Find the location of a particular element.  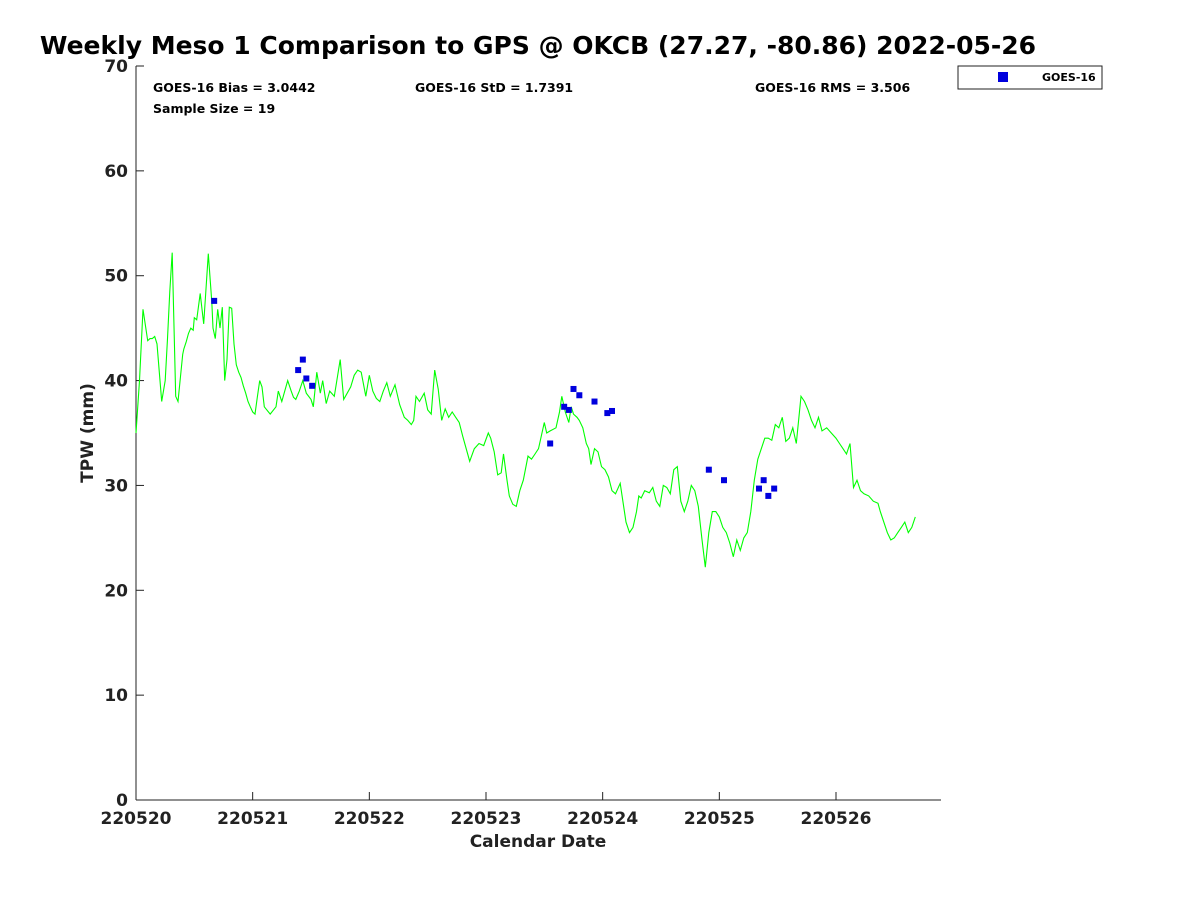

y-tick-label-4: 40 is located at coordinates (116, 382).